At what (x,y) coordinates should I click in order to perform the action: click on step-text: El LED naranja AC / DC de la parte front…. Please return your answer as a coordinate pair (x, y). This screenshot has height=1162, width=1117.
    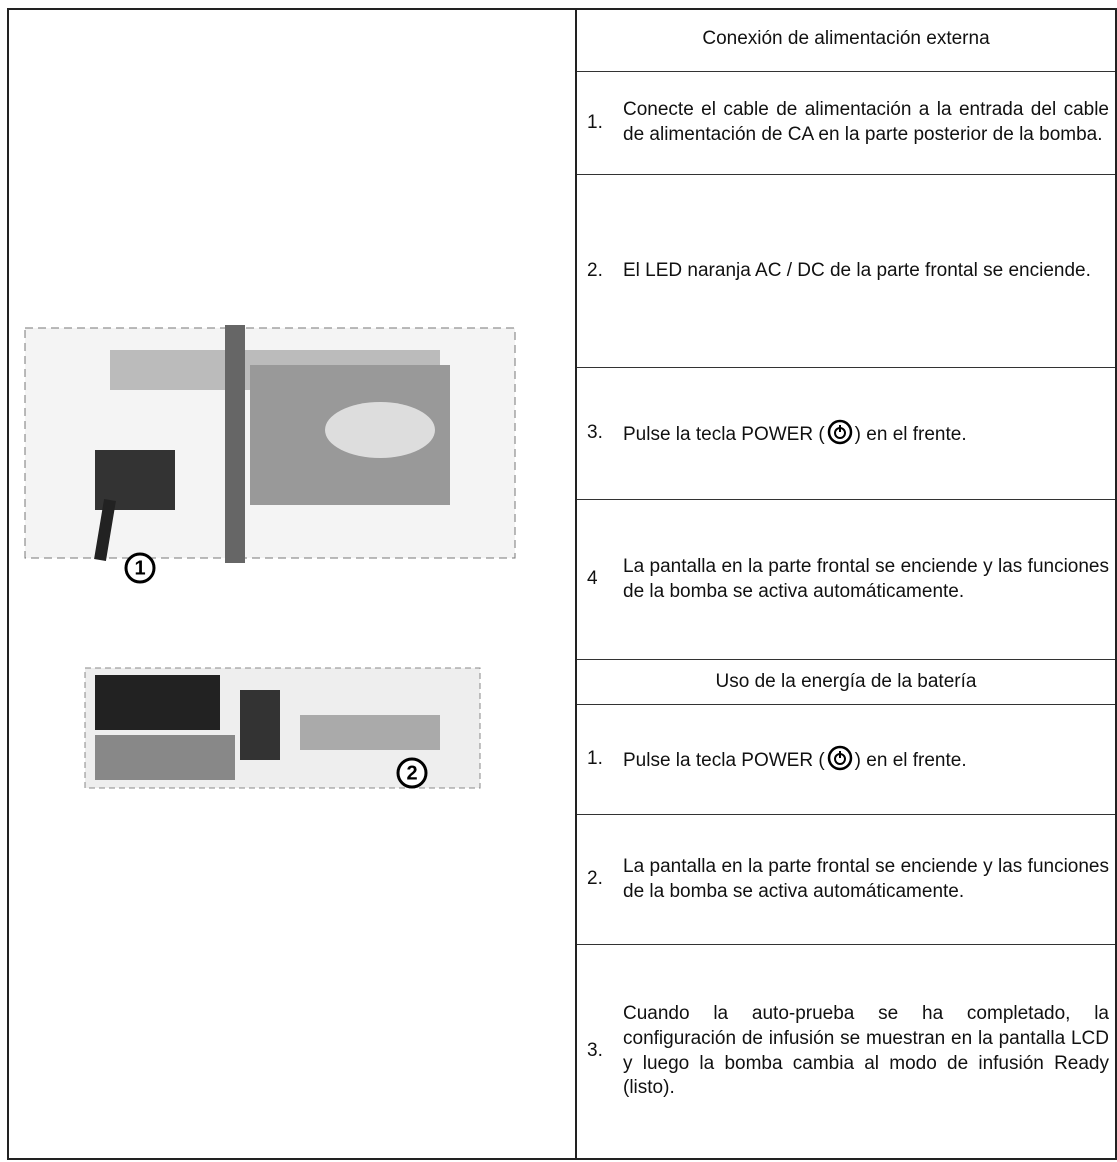
    Looking at the image, I should click on (857, 270).